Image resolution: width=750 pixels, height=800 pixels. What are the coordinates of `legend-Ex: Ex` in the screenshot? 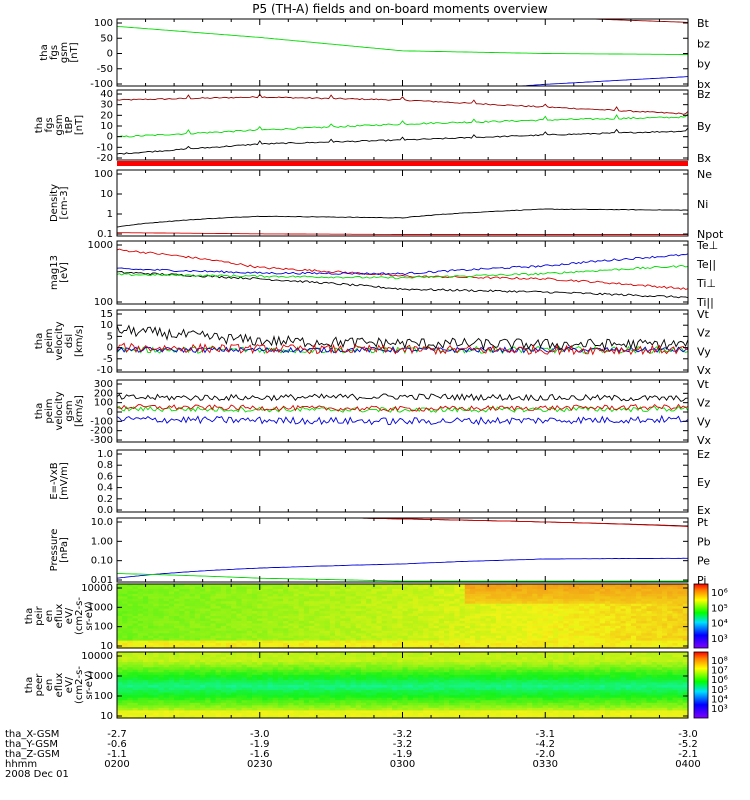 It's located at (704, 510).